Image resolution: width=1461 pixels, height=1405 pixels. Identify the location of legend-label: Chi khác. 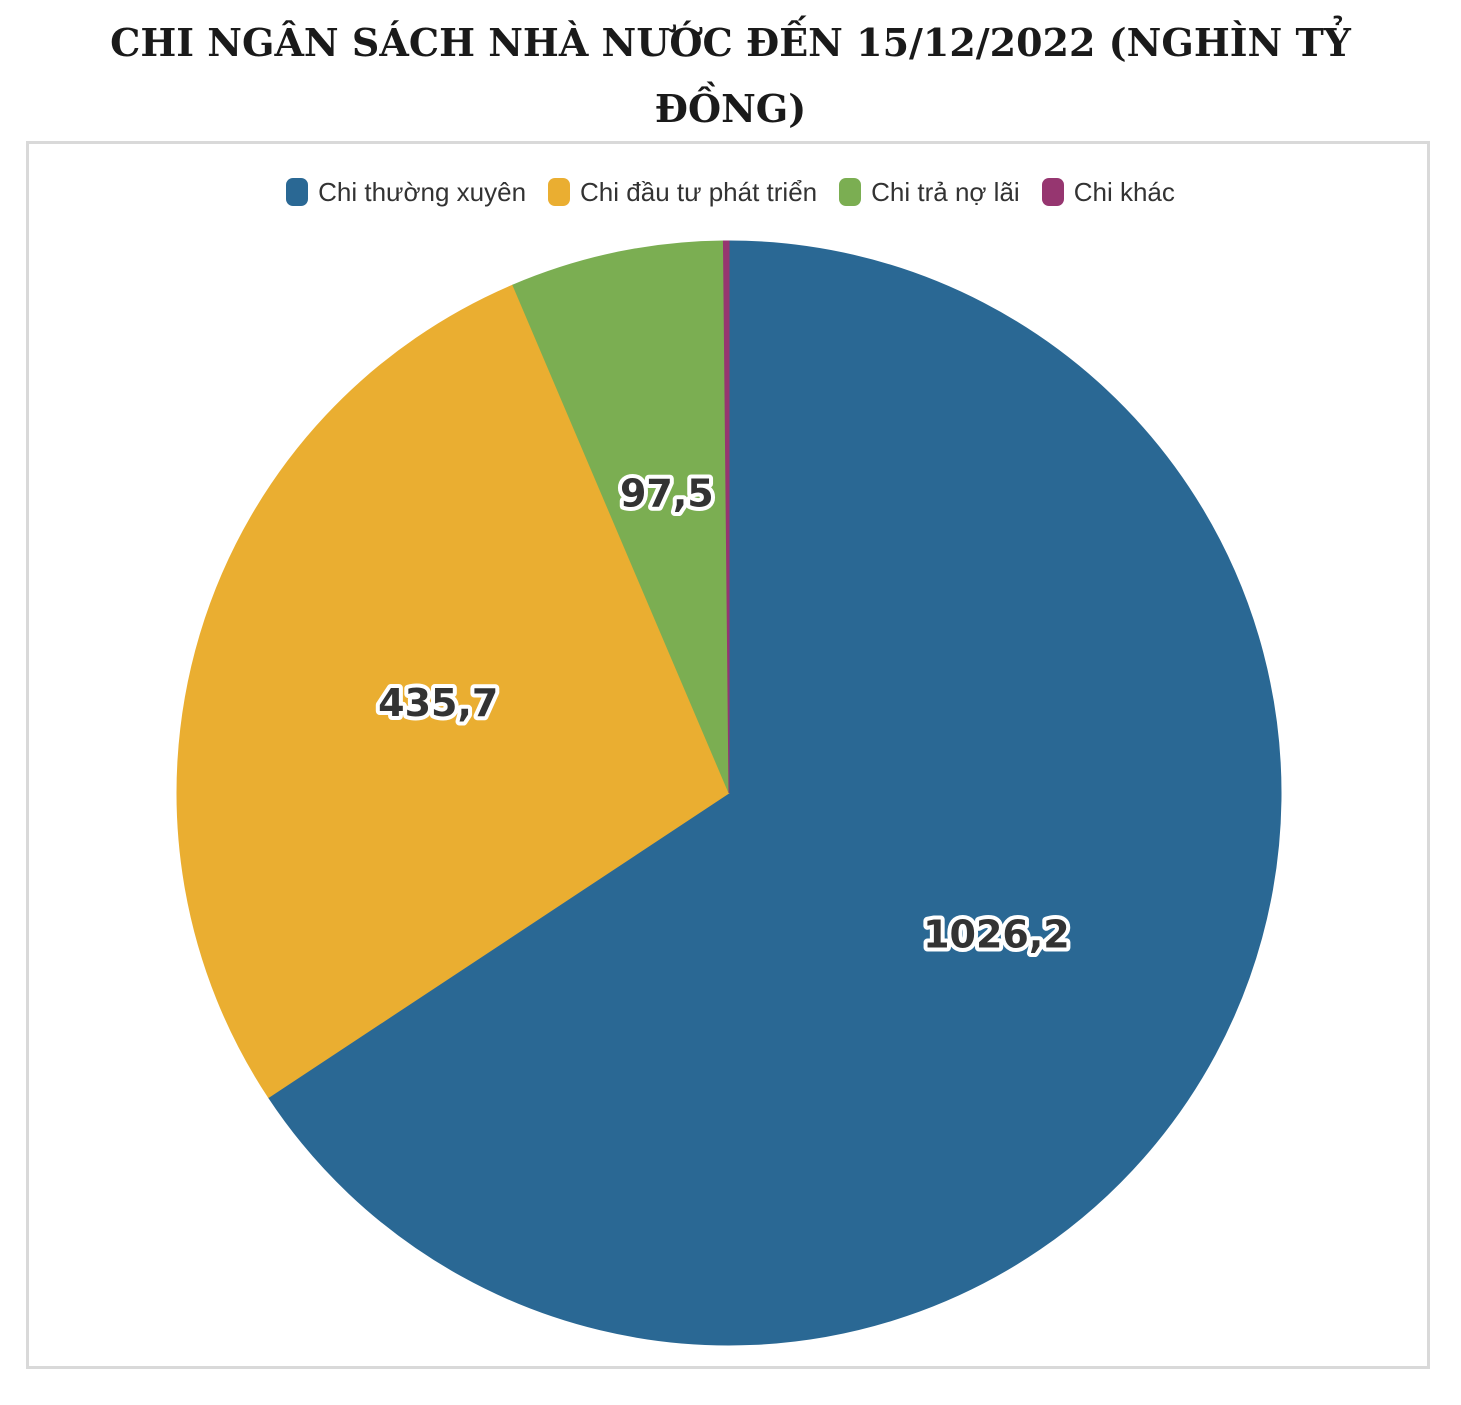
(1124, 191).